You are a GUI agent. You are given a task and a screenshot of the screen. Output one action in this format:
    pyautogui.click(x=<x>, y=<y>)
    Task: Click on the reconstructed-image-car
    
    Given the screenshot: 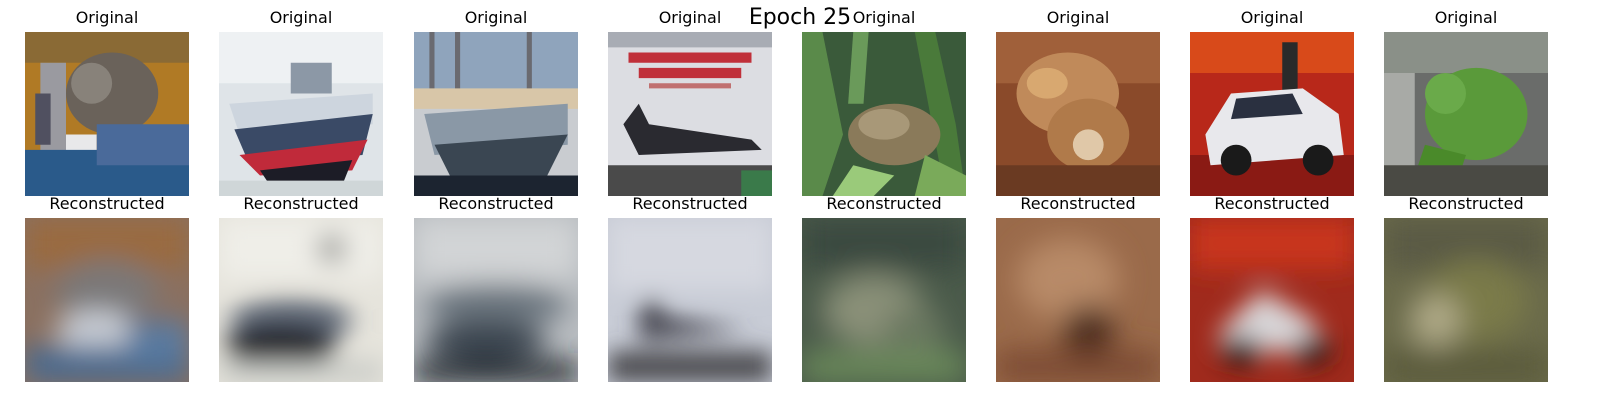 What is the action you would take?
    pyautogui.click(x=1272, y=300)
    